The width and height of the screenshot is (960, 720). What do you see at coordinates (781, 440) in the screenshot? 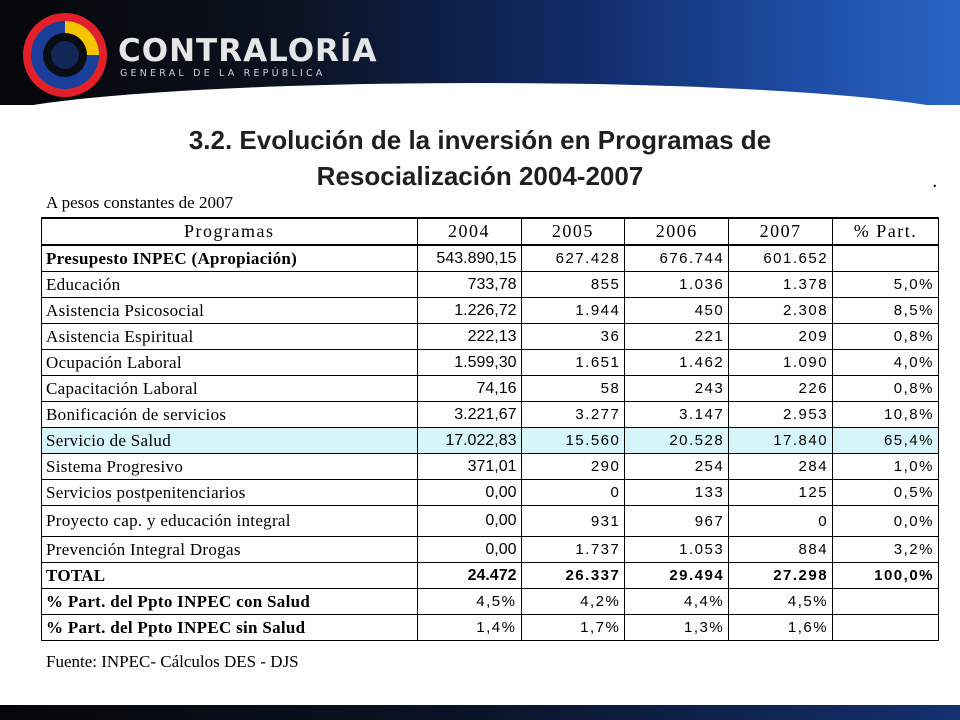
I see `cell-2007: 17.840` at bounding box center [781, 440].